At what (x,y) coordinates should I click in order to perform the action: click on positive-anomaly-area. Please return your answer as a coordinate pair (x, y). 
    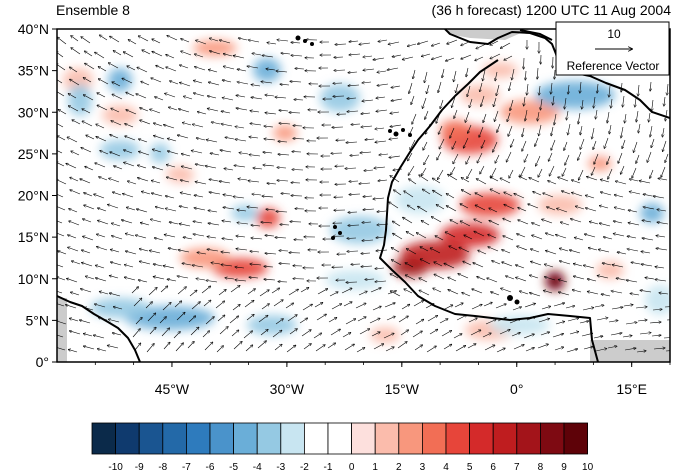
    Looking at the image, I should click on (490, 205).